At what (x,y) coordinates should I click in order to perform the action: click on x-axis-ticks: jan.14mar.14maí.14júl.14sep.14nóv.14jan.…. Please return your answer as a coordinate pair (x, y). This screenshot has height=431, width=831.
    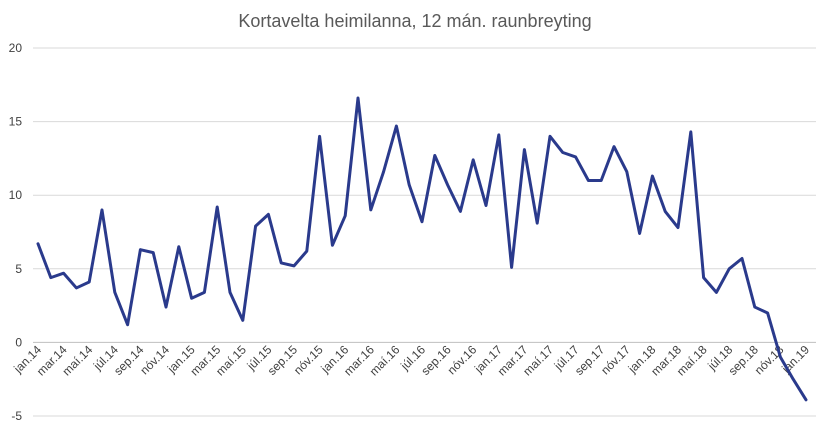
    Looking at the image, I should click on (411, 360).